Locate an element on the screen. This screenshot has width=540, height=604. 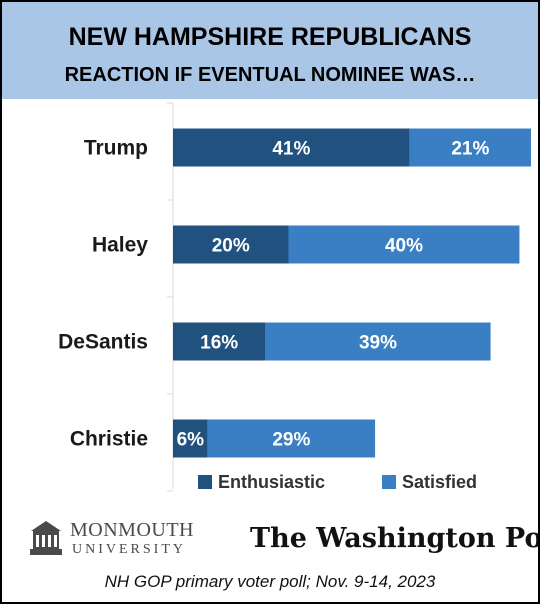
data-label: 6% is located at coordinates (191, 440).